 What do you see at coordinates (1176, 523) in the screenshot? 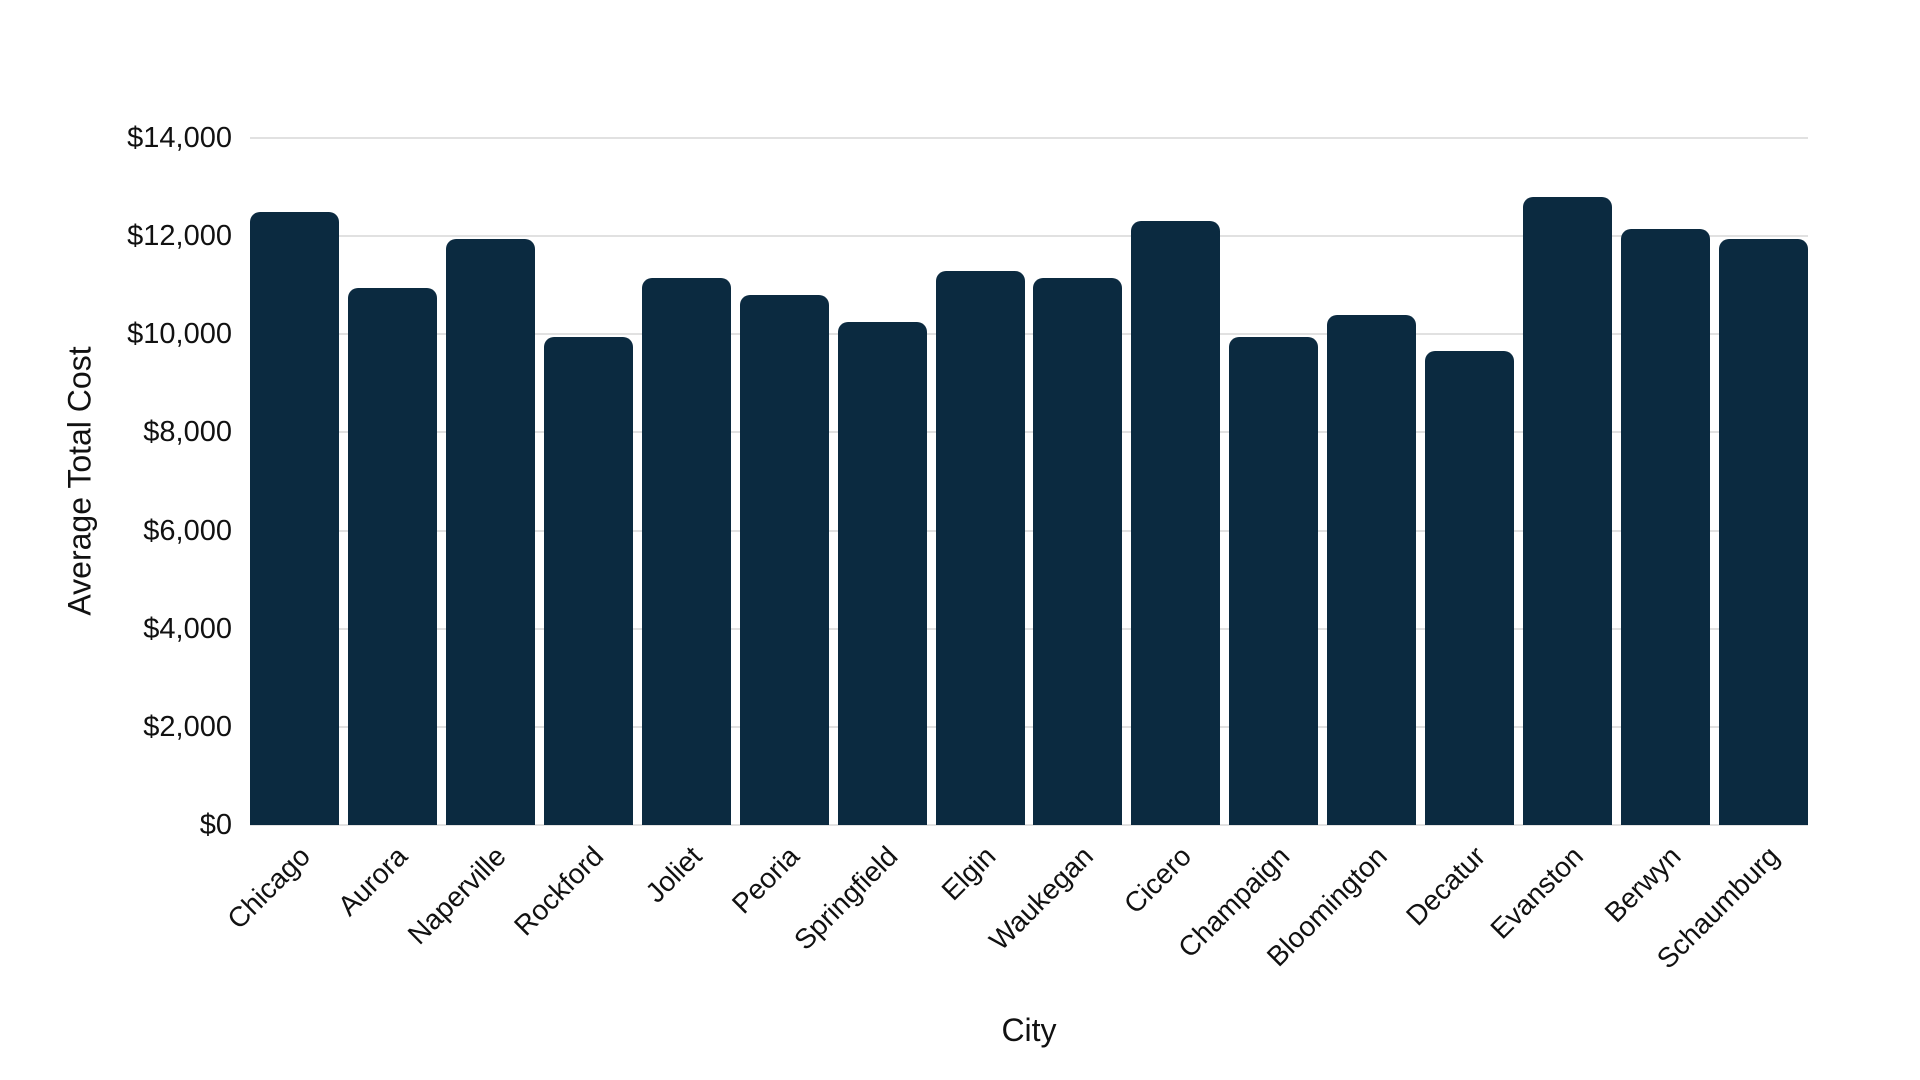
I see `bar-cicero` at bounding box center [1176, 523].